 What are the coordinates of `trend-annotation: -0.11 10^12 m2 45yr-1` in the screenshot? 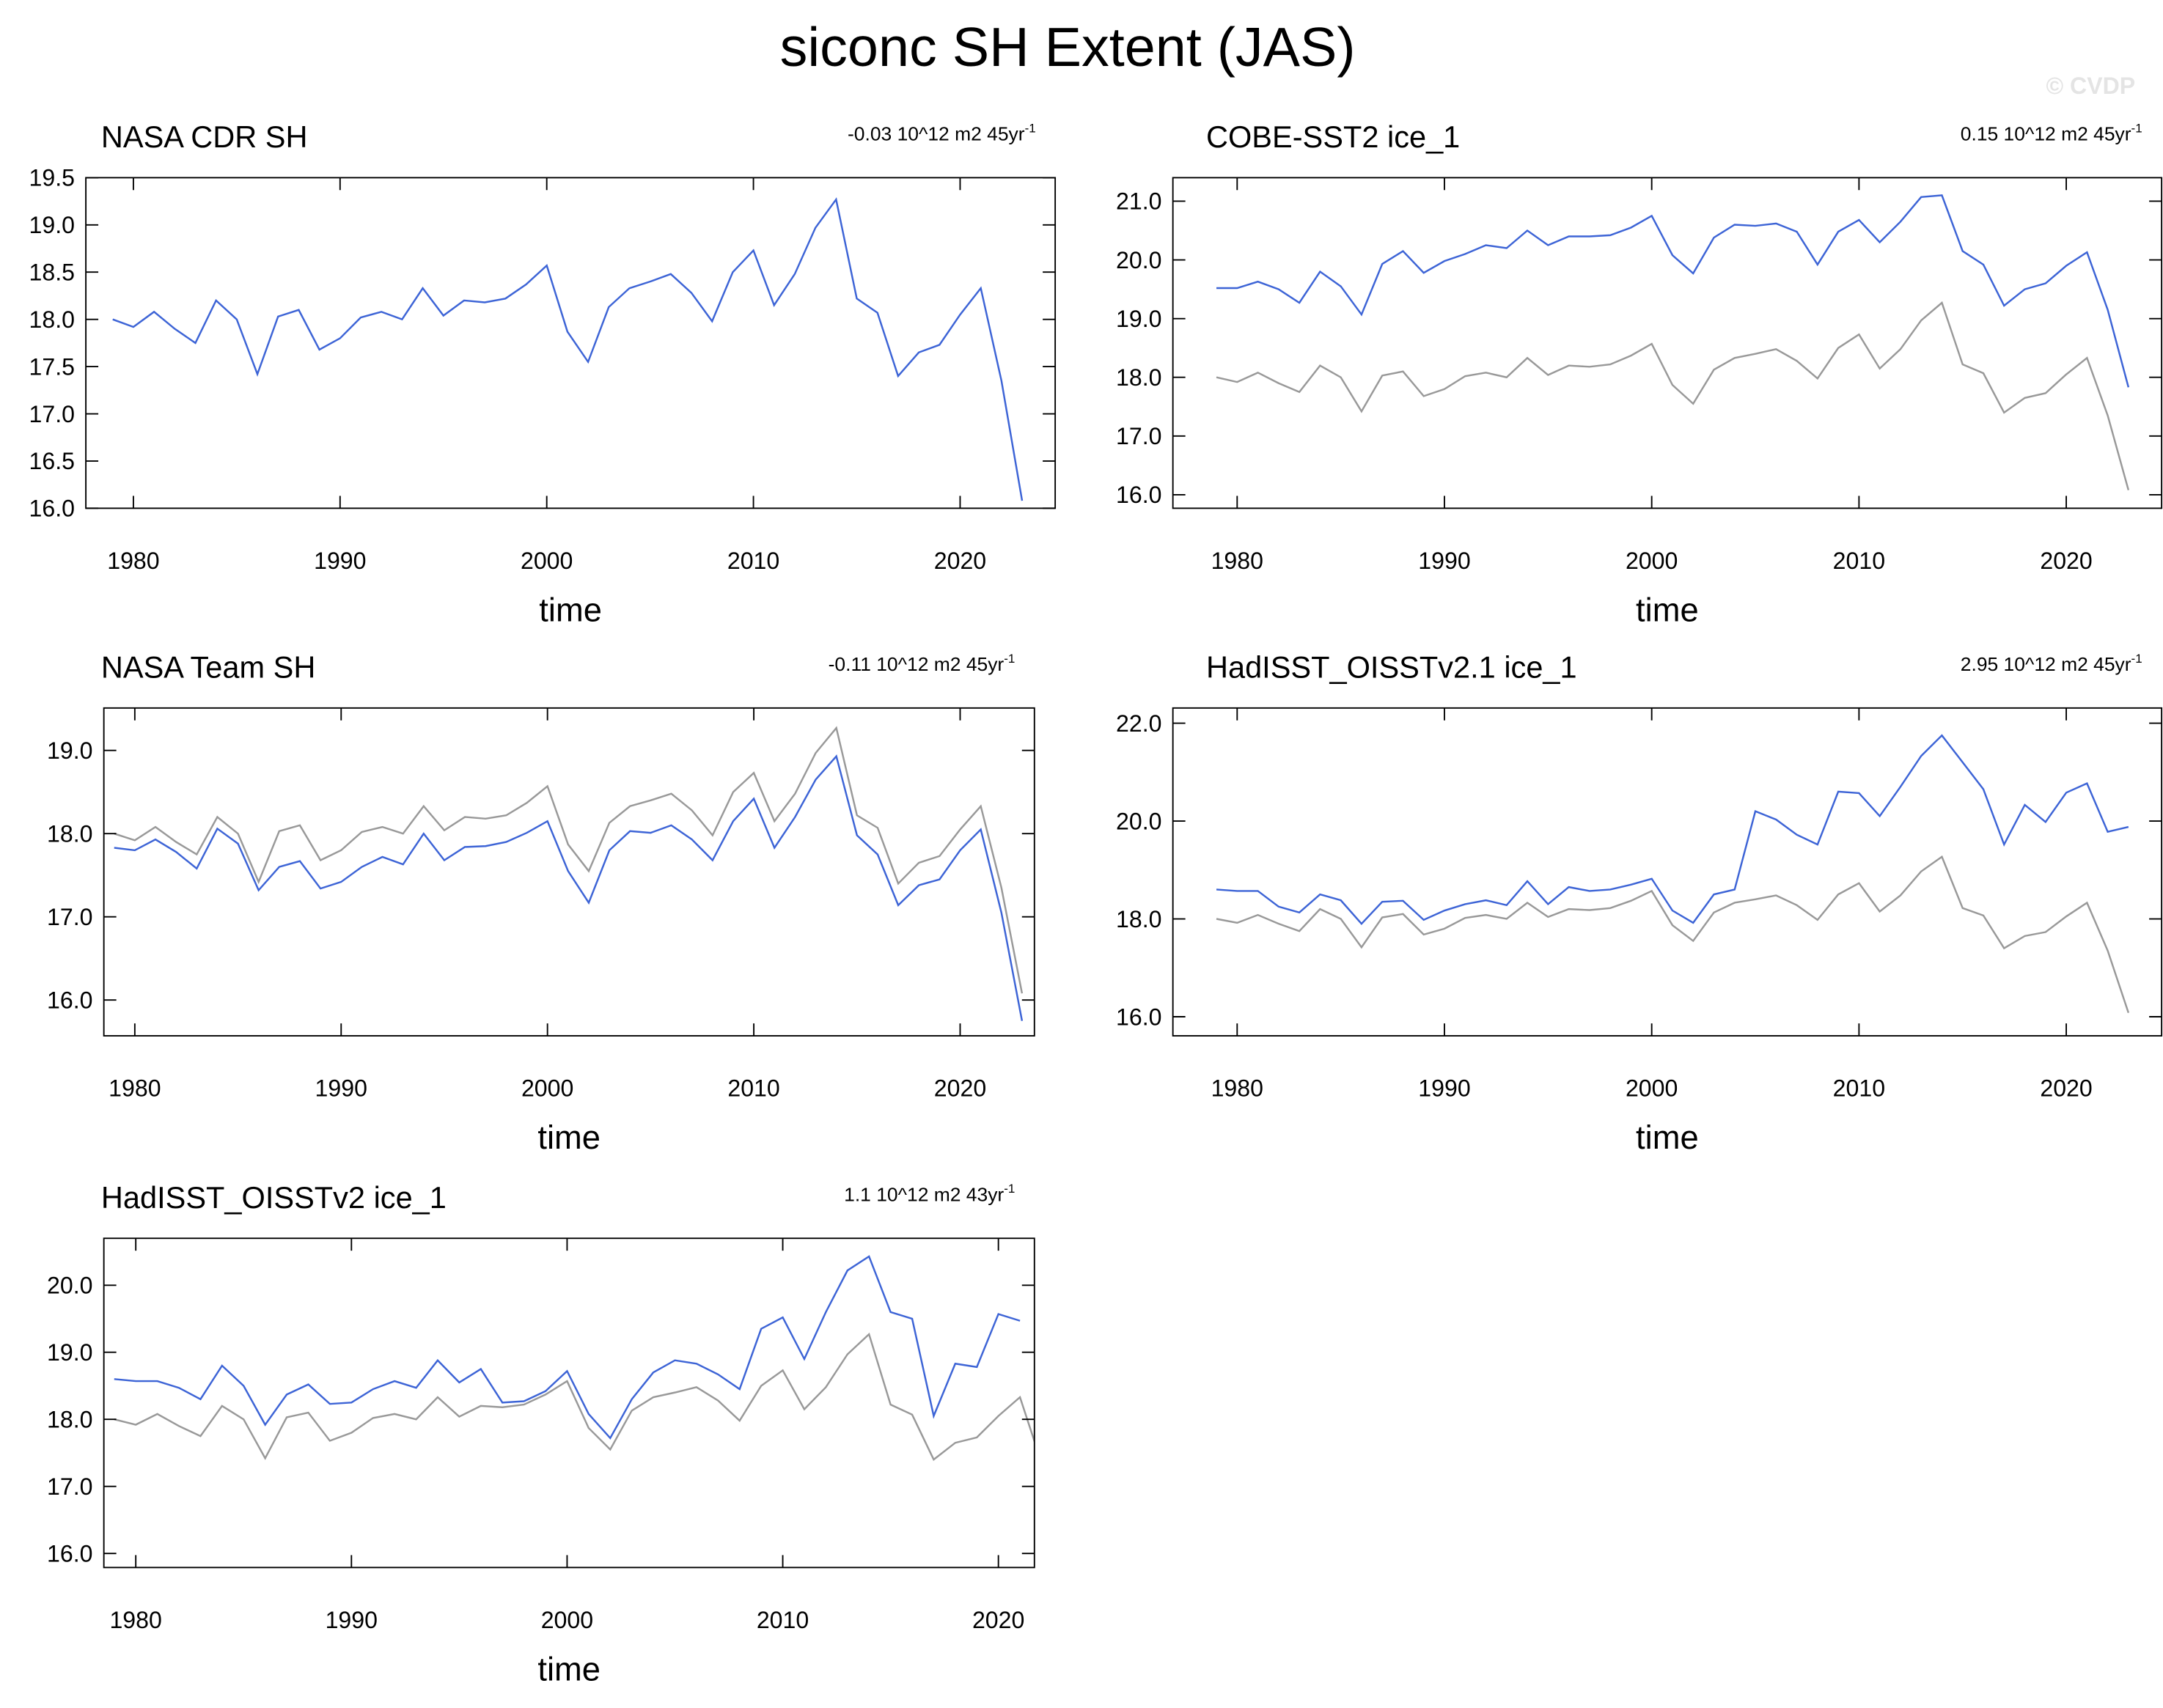 It's located at (922, 663).